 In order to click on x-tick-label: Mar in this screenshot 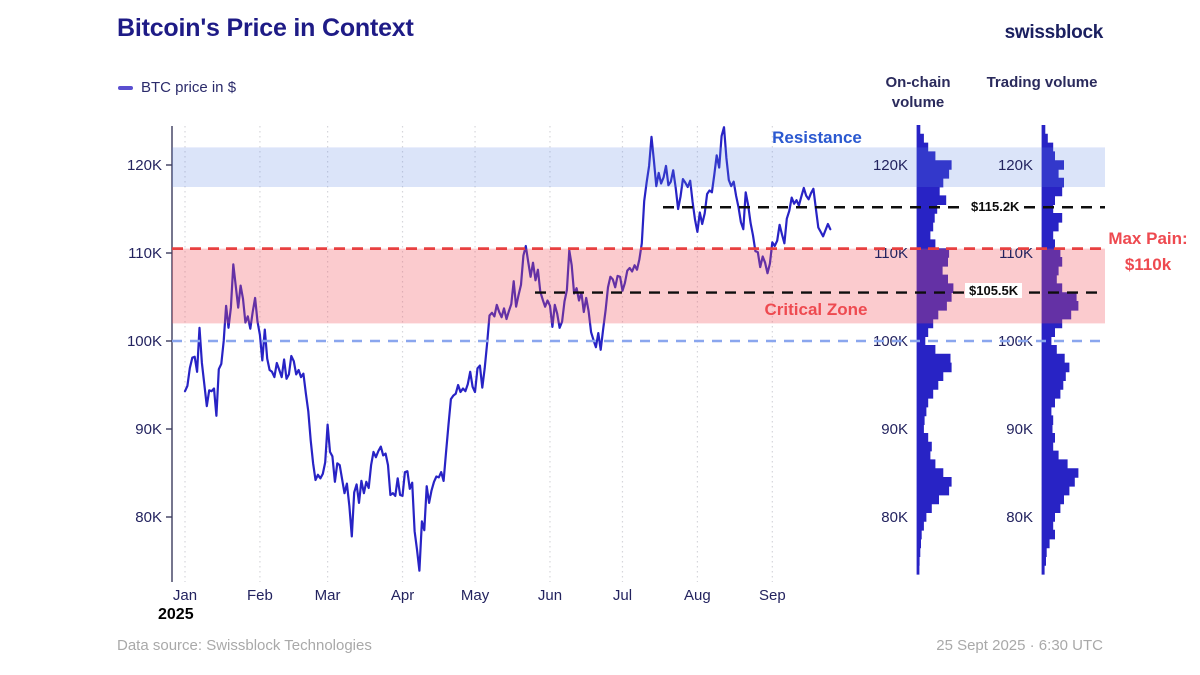, I will do `click(328, 595)`.